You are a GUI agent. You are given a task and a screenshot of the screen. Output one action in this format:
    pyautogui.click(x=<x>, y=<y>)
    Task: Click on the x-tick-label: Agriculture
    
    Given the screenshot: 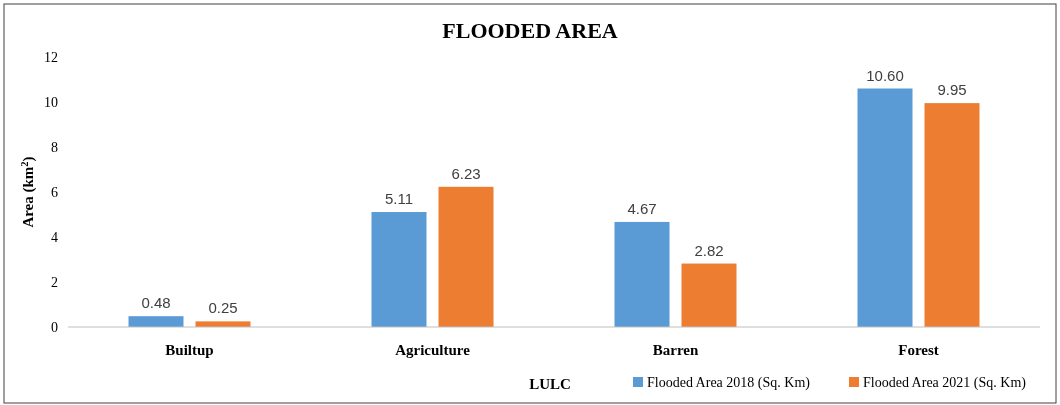 What is the action you would take?
    pyautogui.click(x=433, y=350)
    